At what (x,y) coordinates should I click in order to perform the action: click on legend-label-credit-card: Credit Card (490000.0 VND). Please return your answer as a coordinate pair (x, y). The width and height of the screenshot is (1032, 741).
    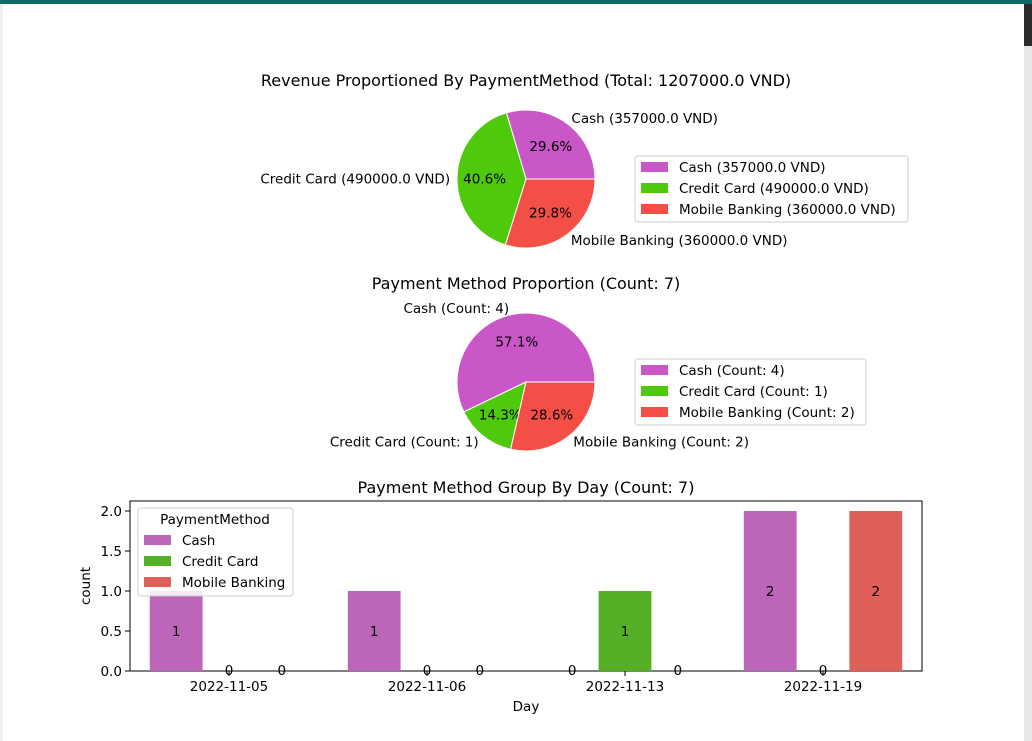
    Looking at the image, I should click on (774, 189).